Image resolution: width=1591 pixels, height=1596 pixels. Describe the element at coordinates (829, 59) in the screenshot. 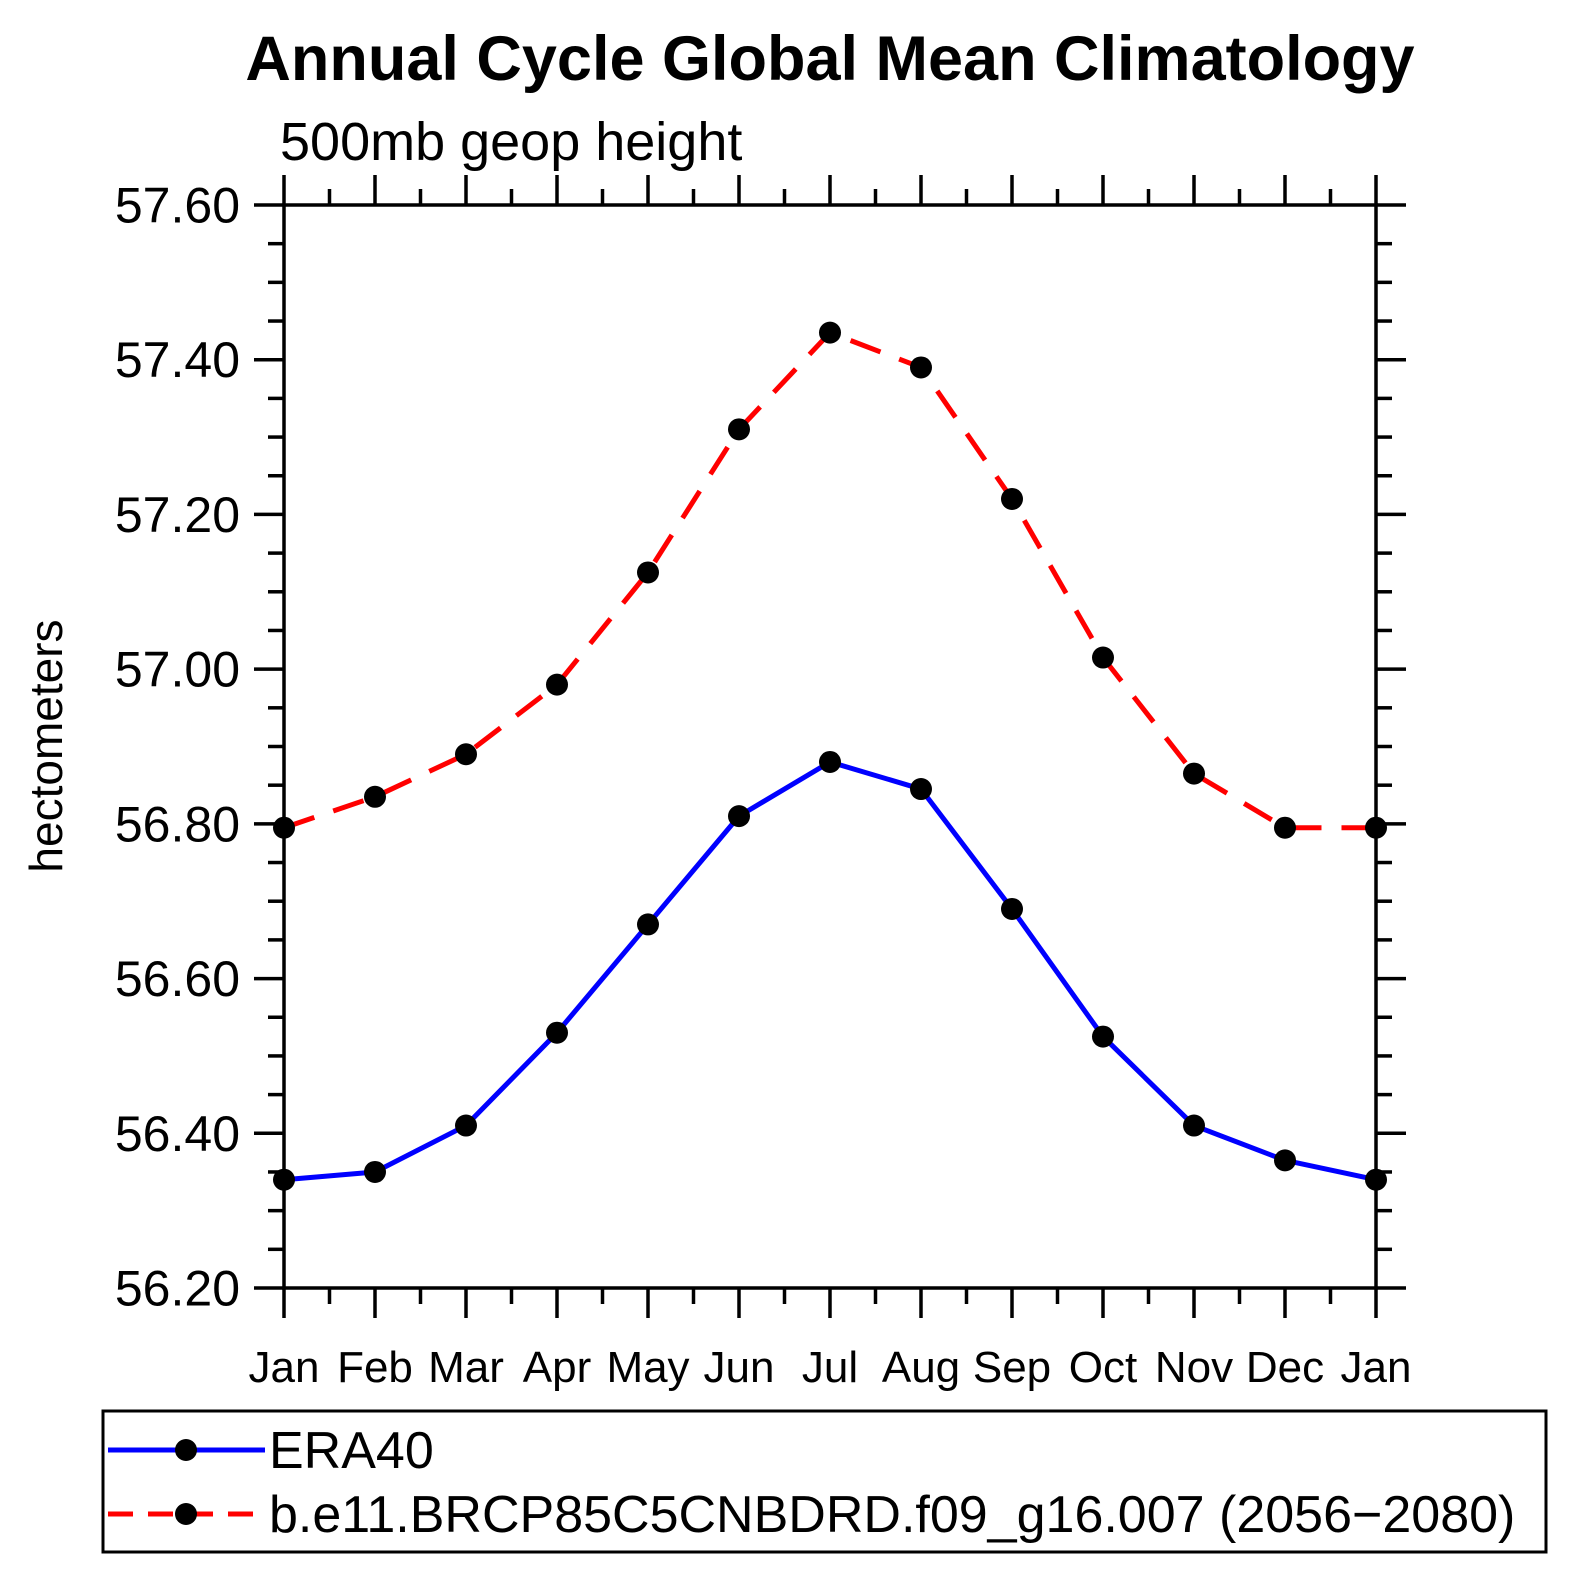

I see `chart-title: Annual Cycle Global Mean Climatology` at that location.